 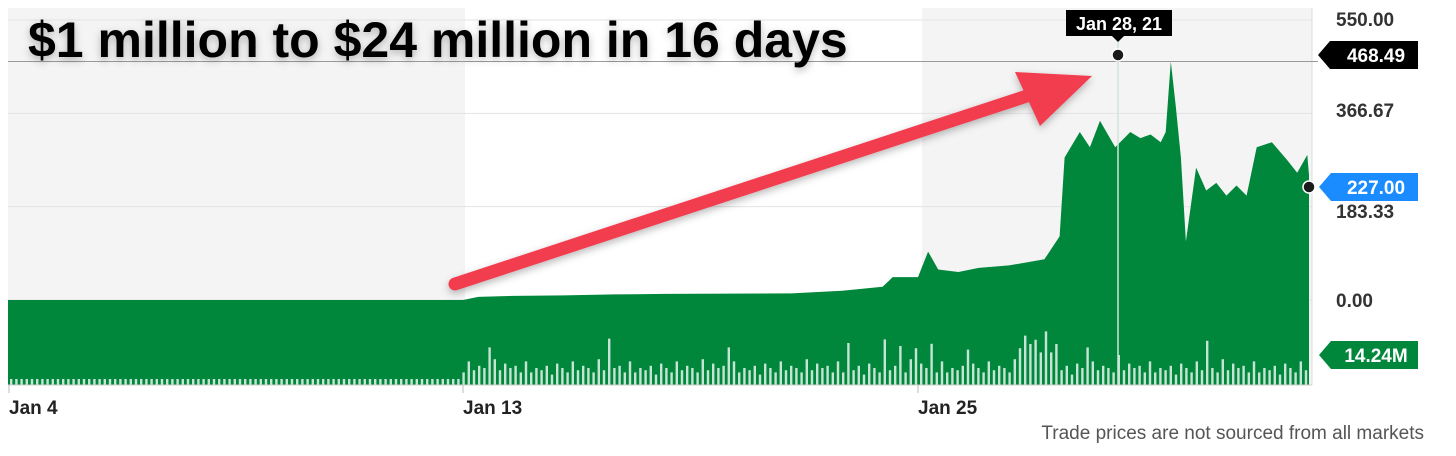 What do you see at coordinates (1365, 20) in the screenshot?
I see `y-tick-label: 550.00` at bounding box center [1365, 20].